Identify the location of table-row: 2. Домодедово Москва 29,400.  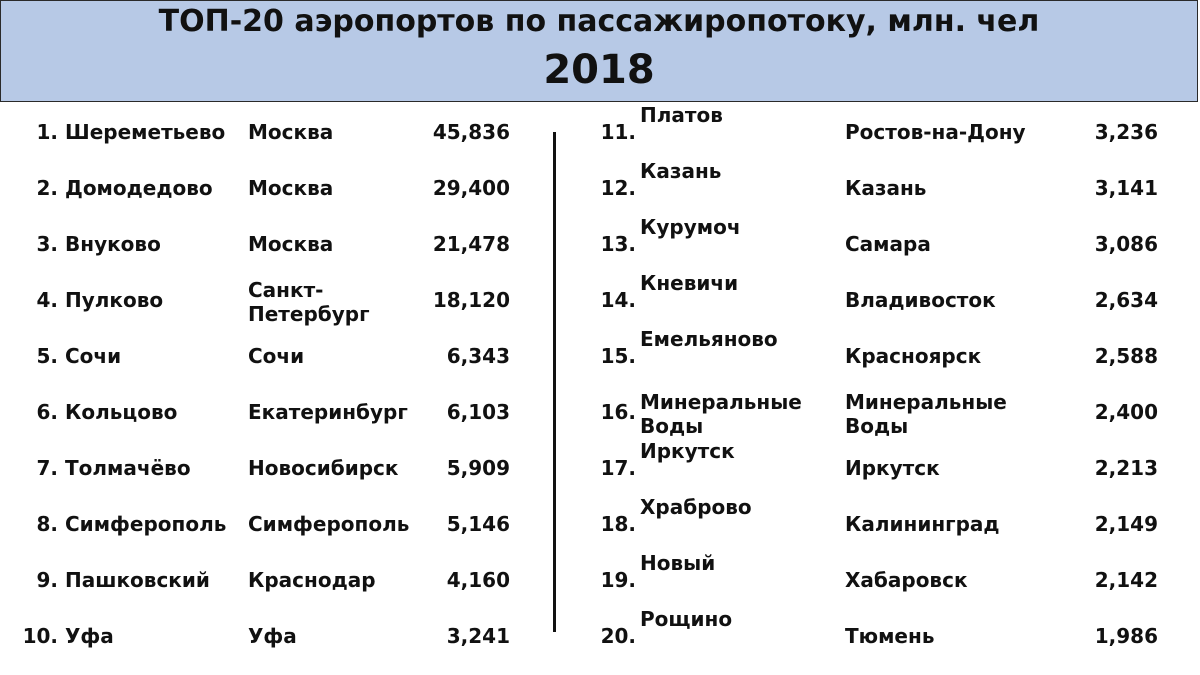
(300, 188).